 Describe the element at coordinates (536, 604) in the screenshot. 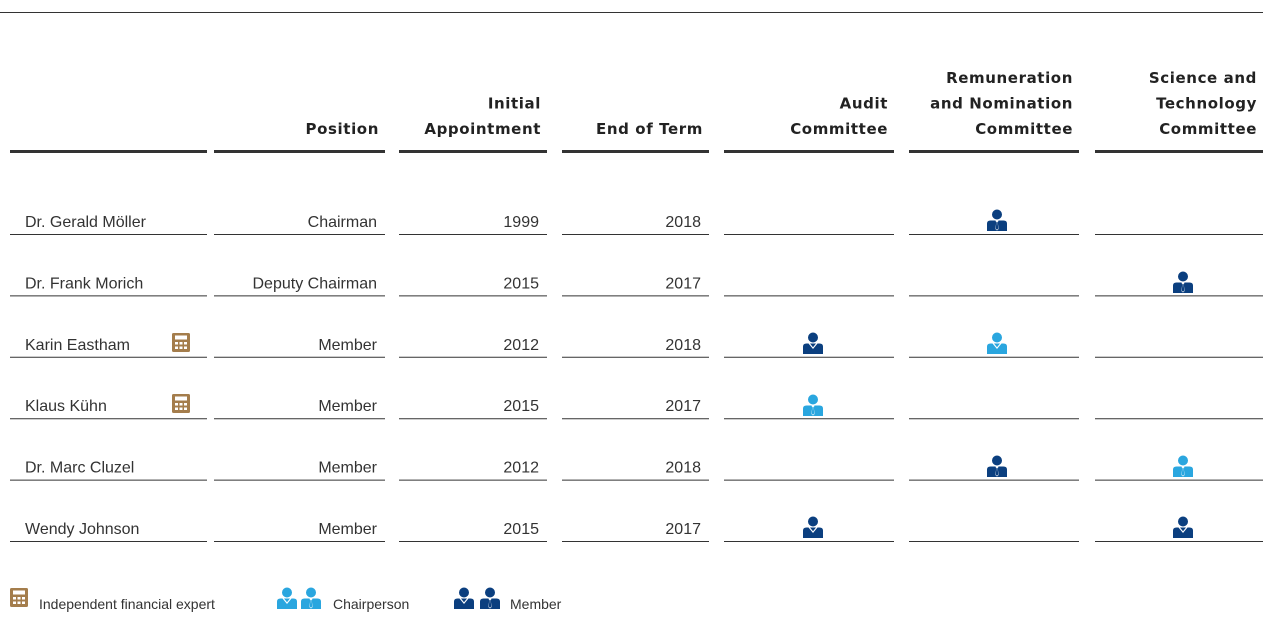

I see `legend-label: Member` at that location.